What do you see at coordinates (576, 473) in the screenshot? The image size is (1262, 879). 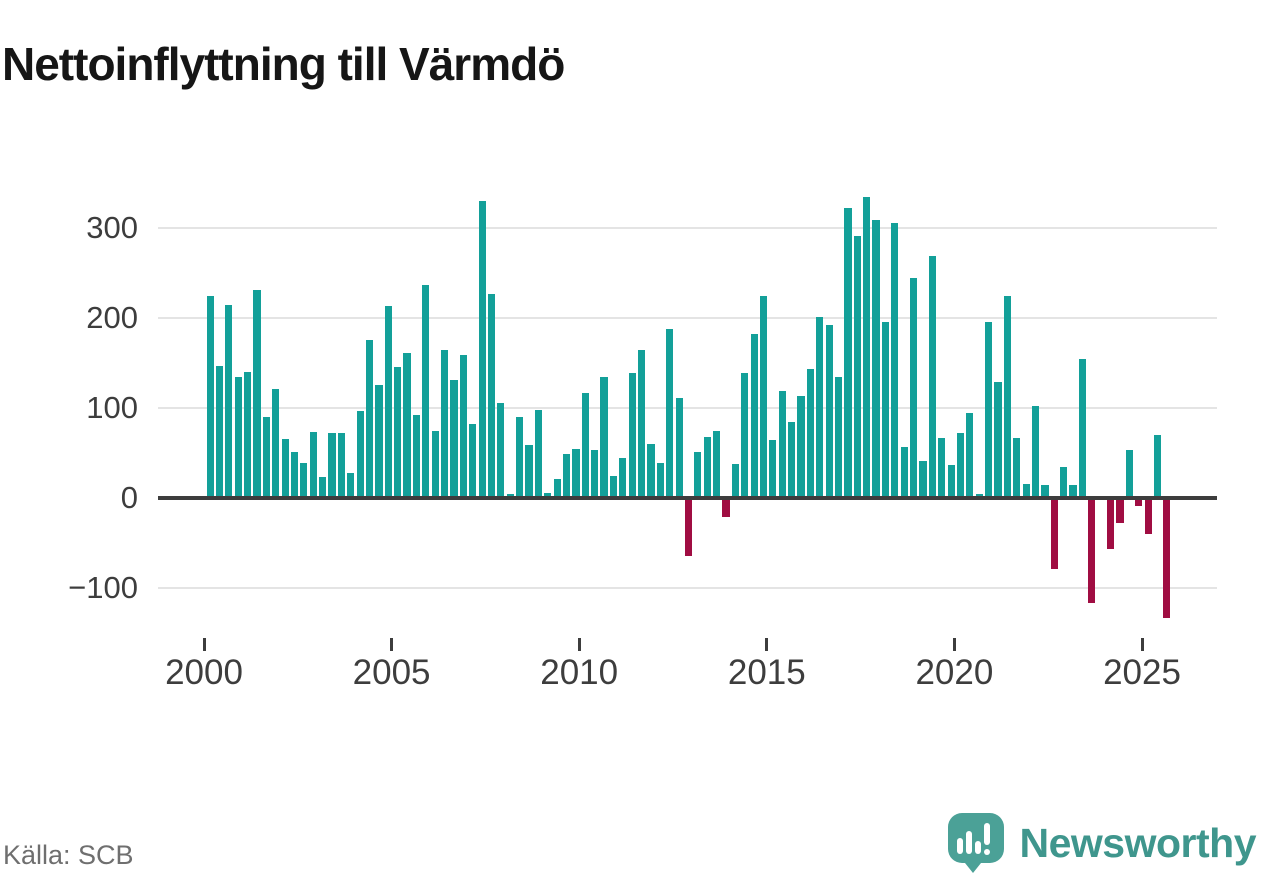 I see `bar-2009Q4` at bounding box center [576, 473].